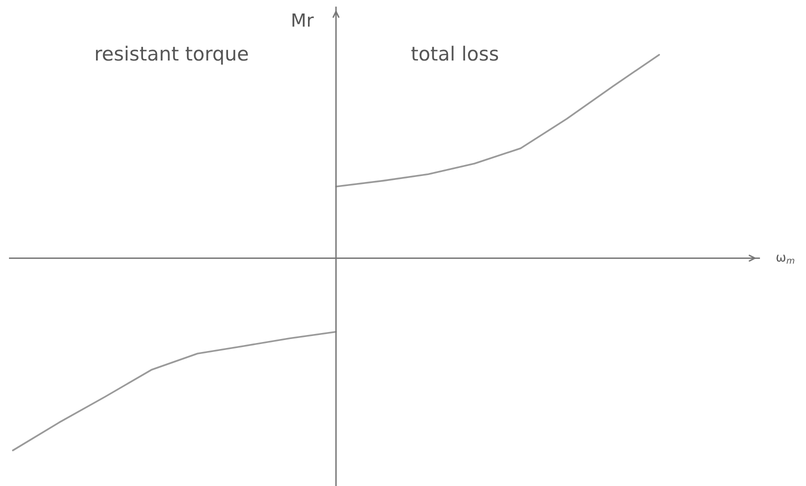  What do you see at coordinates (172, 55) in the screenshot?
I see `annotation: resistant torque` at bounding box center [172, 55].